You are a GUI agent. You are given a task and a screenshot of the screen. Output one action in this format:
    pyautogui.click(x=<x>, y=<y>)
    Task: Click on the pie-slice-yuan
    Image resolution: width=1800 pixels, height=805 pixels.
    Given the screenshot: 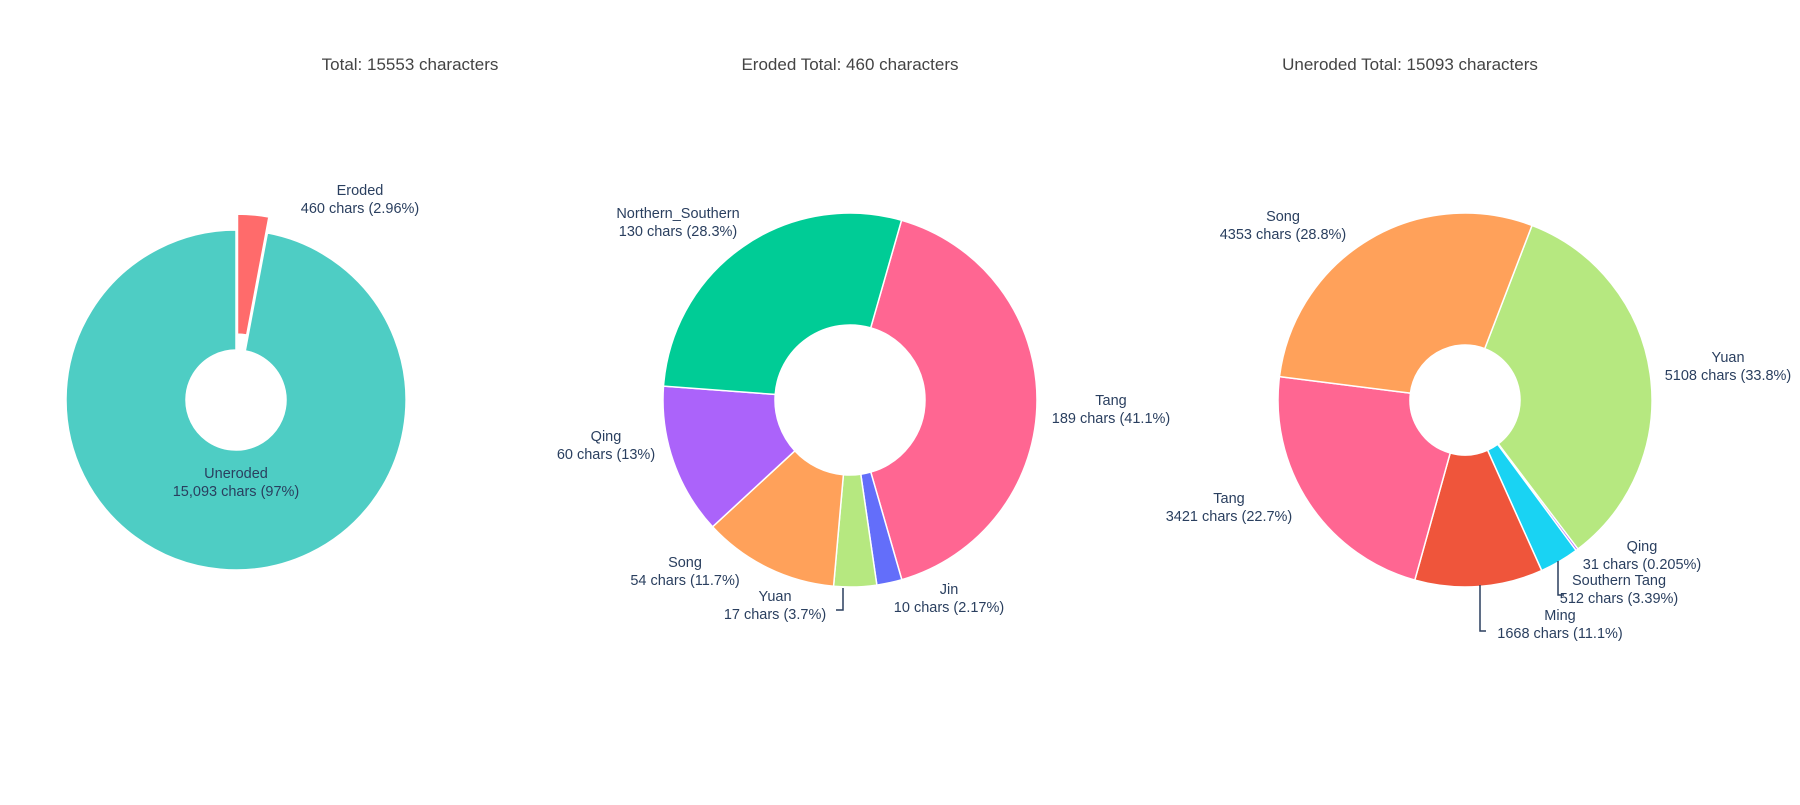 What is the action you would take?
    pyautogui.click(x=1568, y=387)
    